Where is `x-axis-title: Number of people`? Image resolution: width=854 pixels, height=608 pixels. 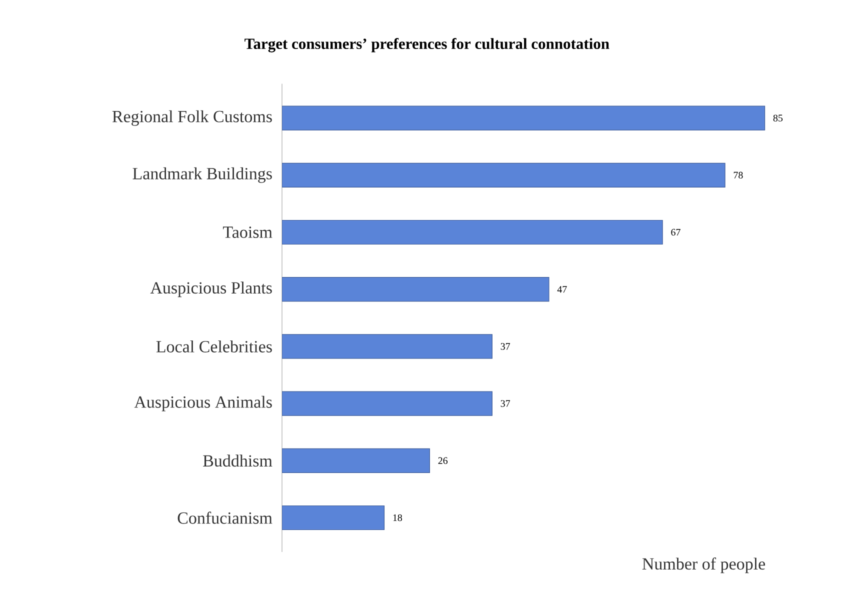 x-axis-title: Number of people is located at coordinates (704, 566).